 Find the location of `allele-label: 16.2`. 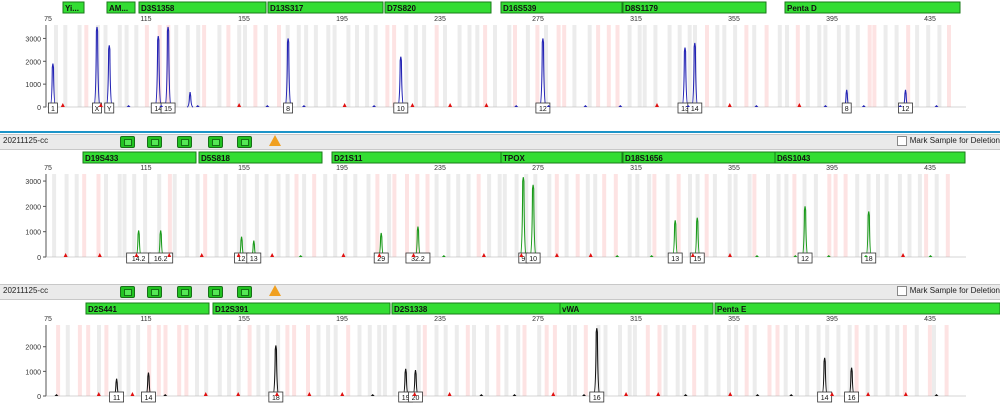

allele-label: 16.2 is located at coordinates (161, 259).